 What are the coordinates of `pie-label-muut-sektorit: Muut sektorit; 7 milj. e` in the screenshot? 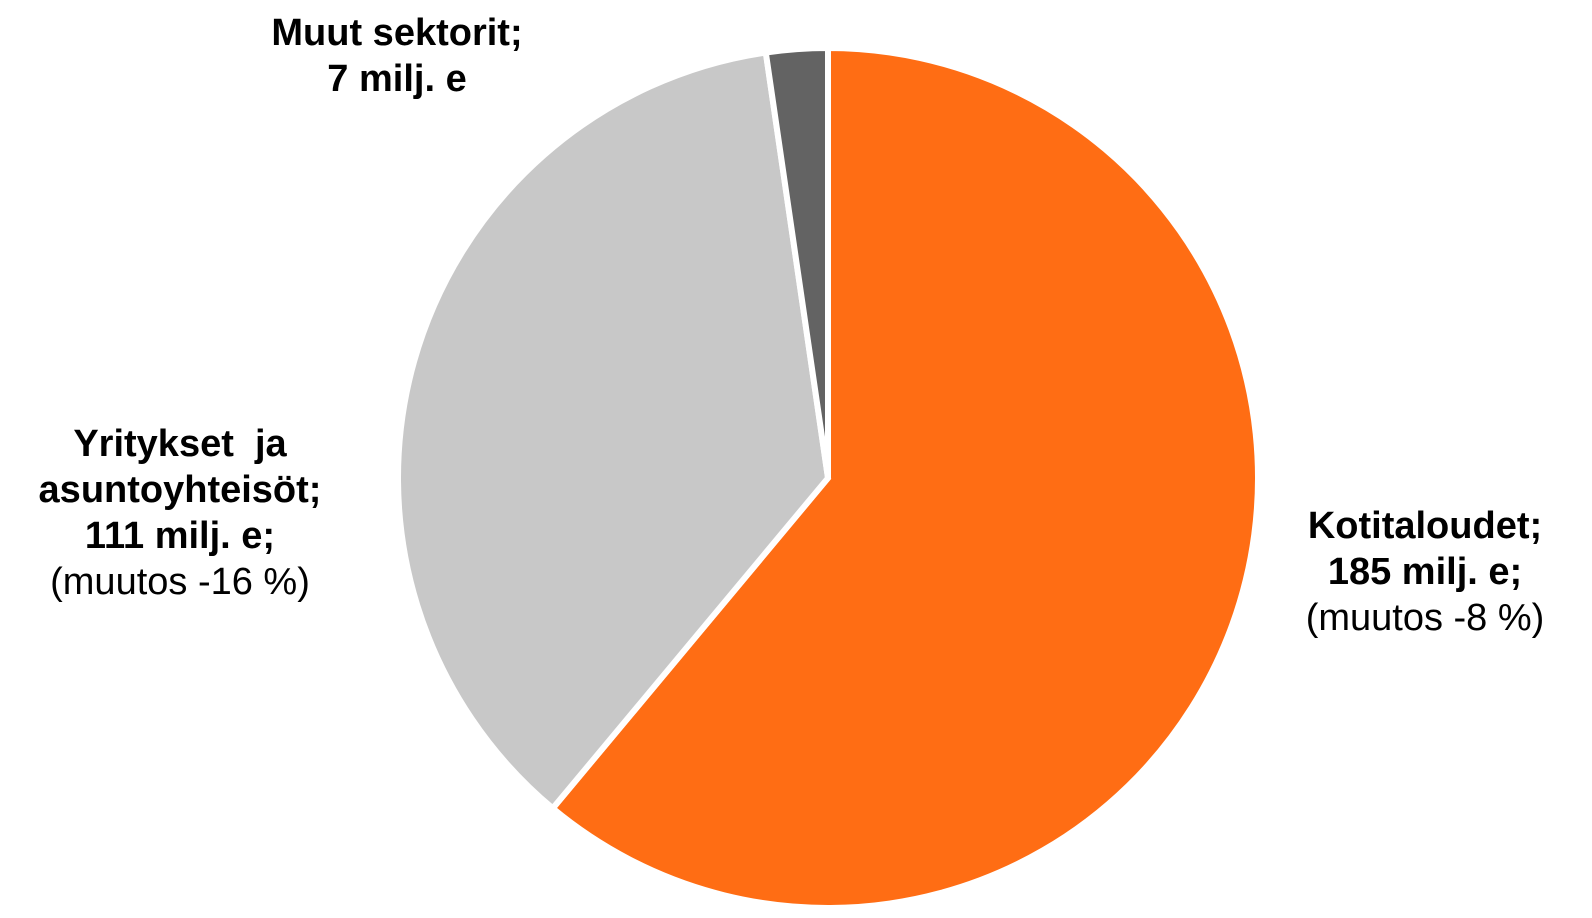 It's located at (396, 56).